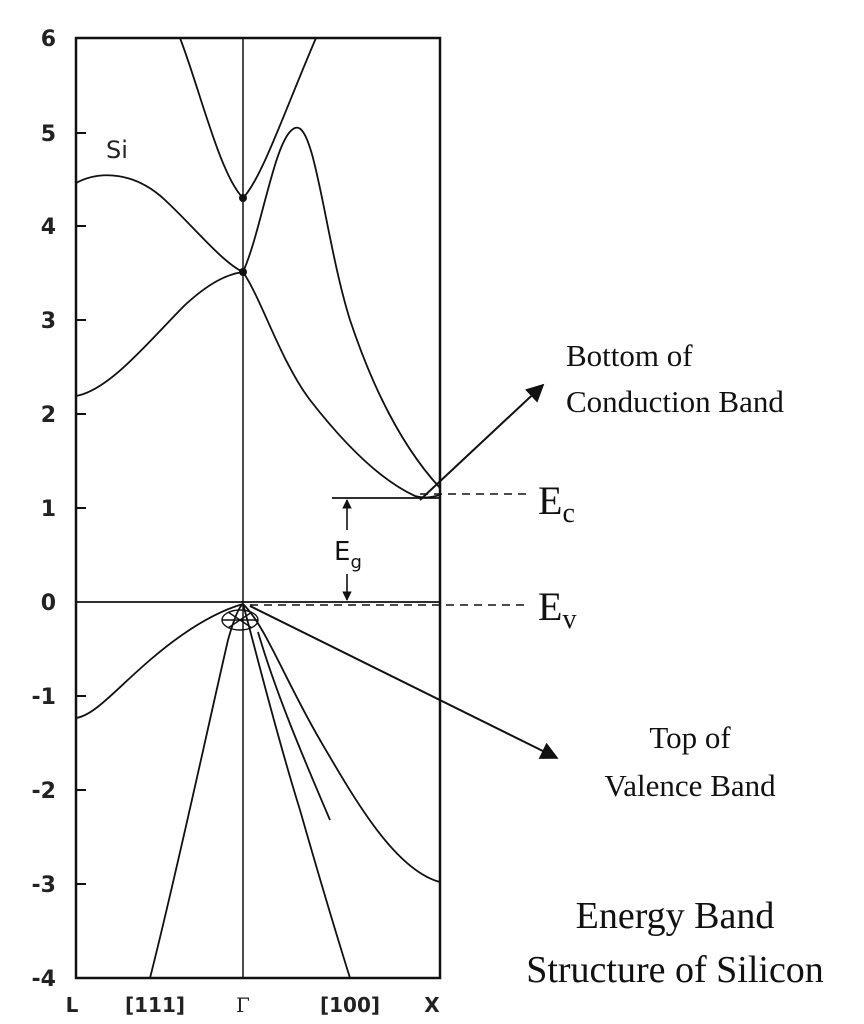  I want to click on eg-main: E, so click(342, 552).